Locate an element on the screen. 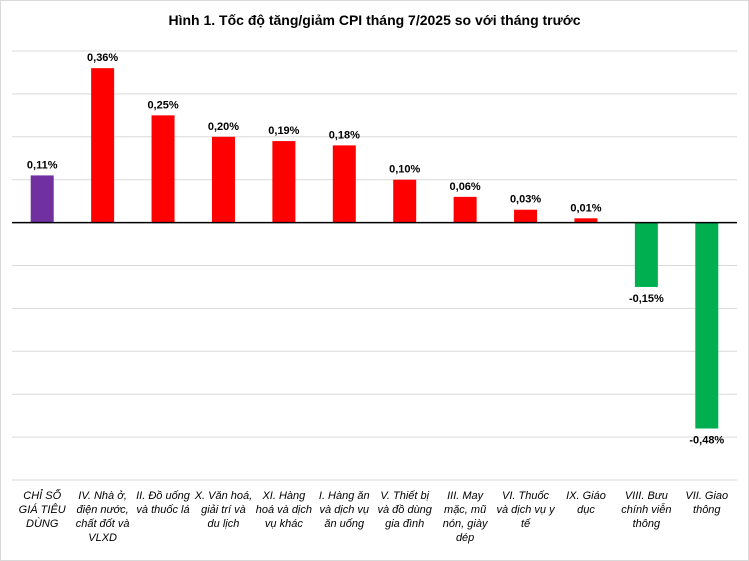  category-label-2: II. Đồ uống và thuốc lá is located at coordinates (163, 503).